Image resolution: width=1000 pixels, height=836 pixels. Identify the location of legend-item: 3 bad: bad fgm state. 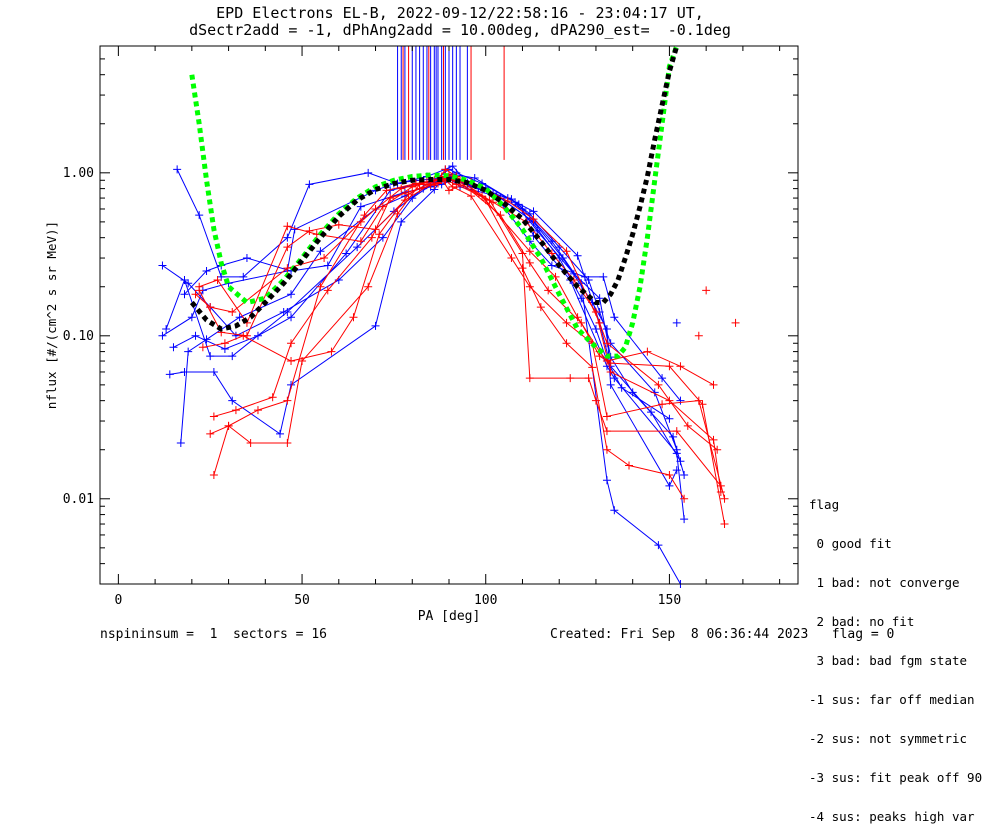
(888, 660).